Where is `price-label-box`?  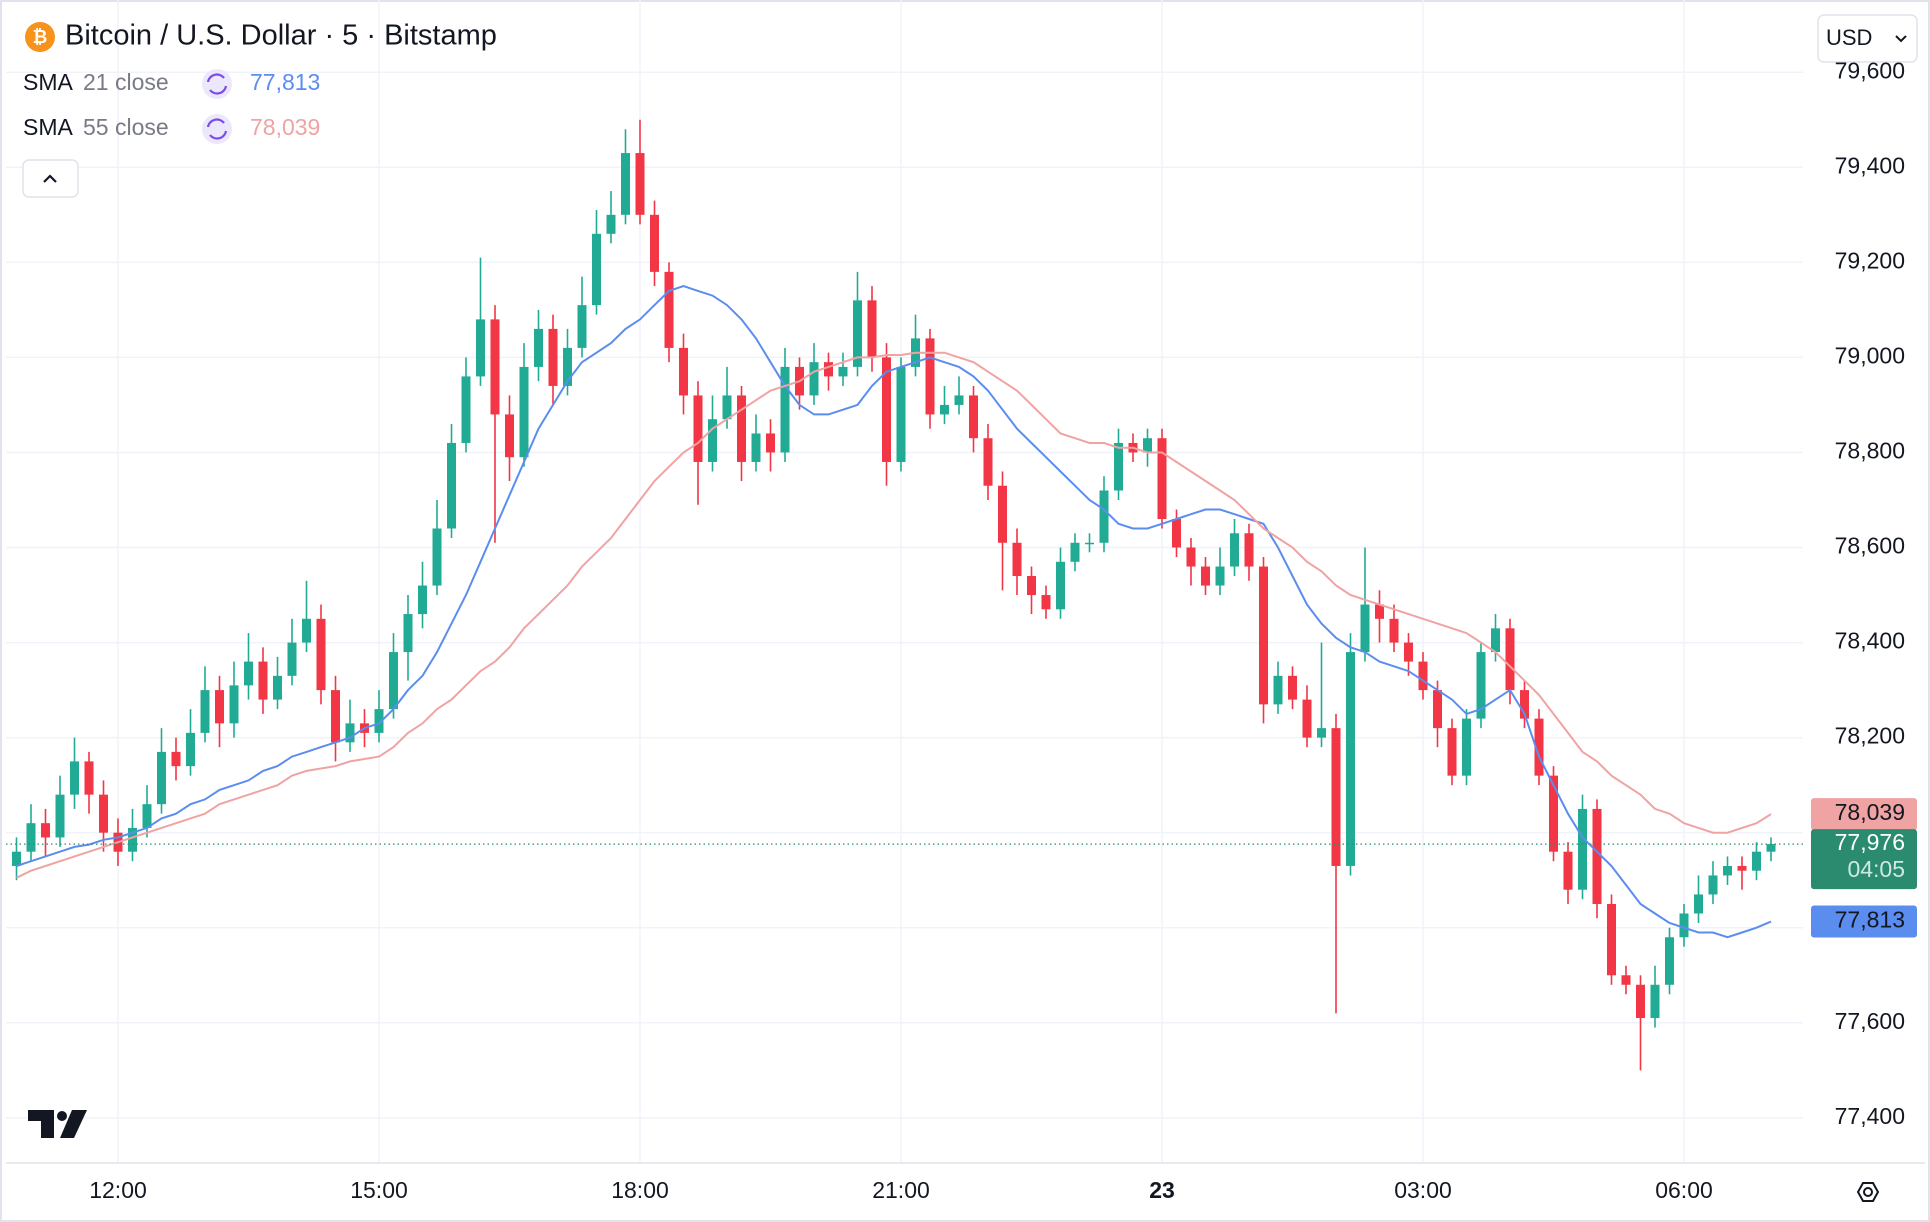 price-label-box is located at coordinates (1864, 814).